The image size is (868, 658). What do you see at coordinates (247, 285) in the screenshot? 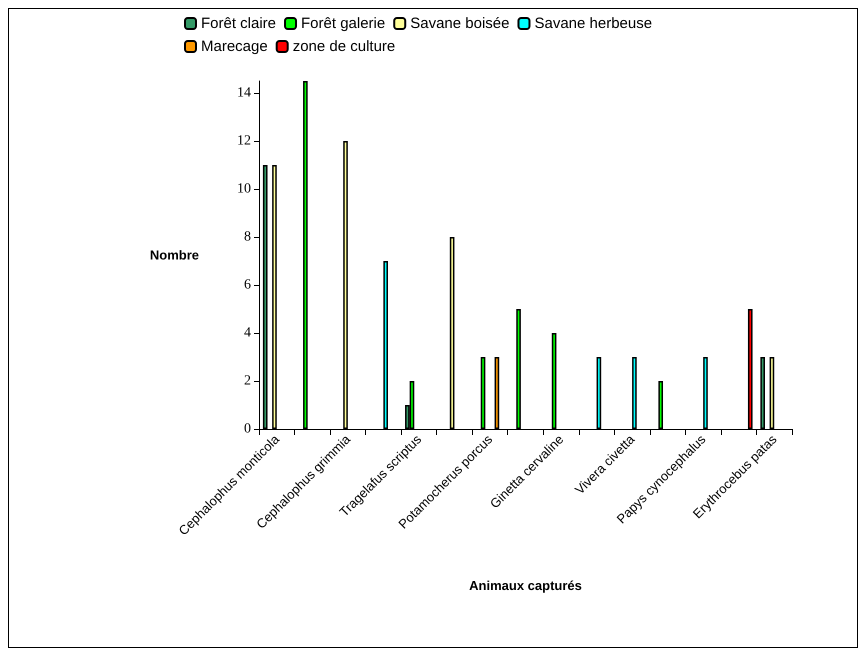
I see `y-tick-label: 6` at bounding box center [247, 285].